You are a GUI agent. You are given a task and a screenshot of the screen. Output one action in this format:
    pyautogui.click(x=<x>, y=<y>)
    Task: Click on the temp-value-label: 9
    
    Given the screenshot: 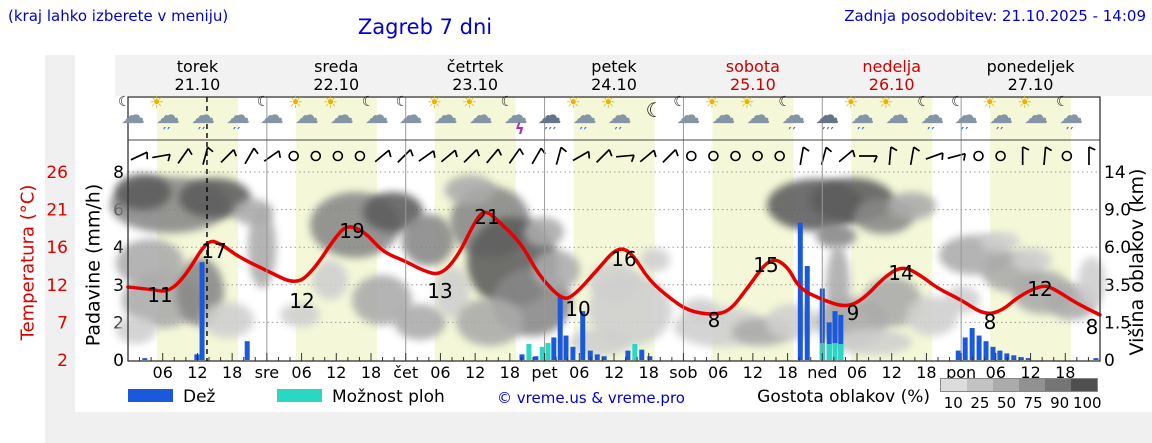 What is the action you would take?
    pyautogui.click(x=853, y=313)
    